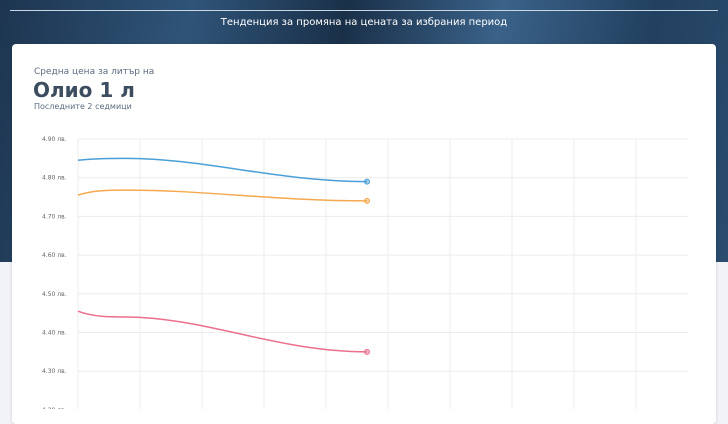 The height and width of the screenshot is (424, 728). Describe the element at coordinates (54, 371) in the screenshot. I see `y-tick-label: 4.30 лв.` at that location.